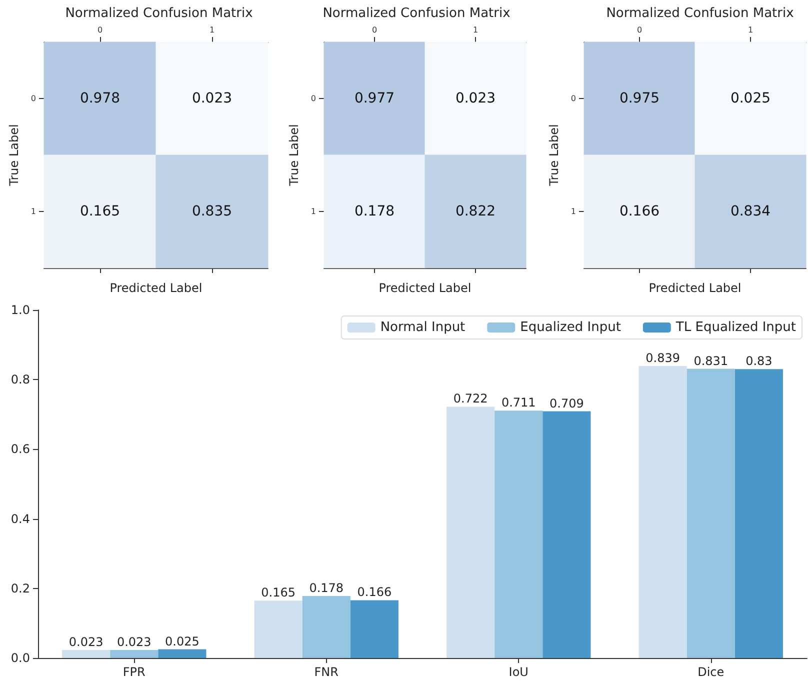 This screenshot has width=808, height=684. What do you see at coordinates (750, 212) in the screenshot?
I see `data-label: 0.834` at bounding box center [750, 212].